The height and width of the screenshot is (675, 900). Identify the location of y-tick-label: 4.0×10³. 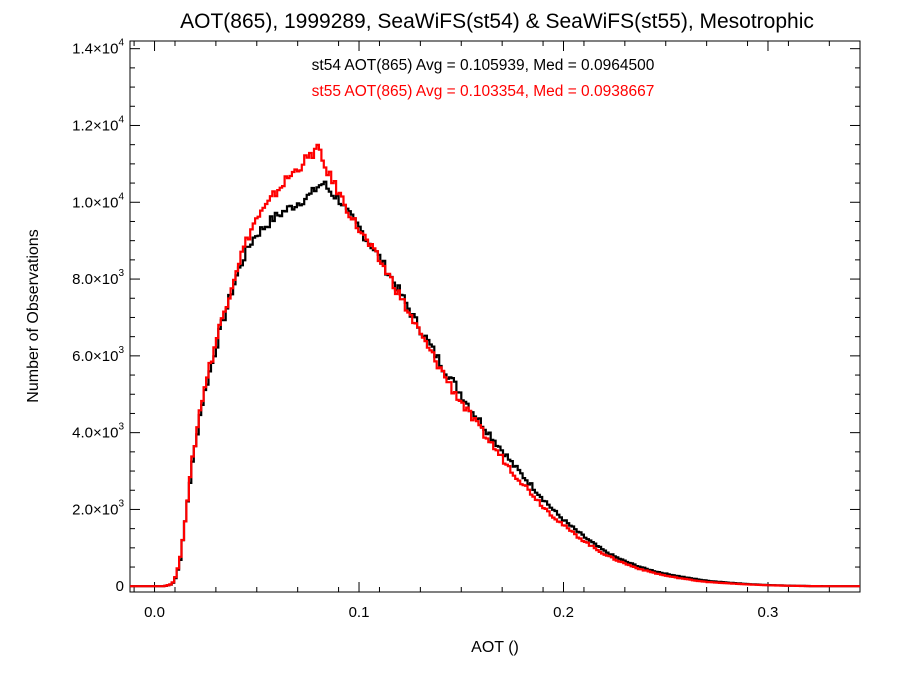
(98, 432).